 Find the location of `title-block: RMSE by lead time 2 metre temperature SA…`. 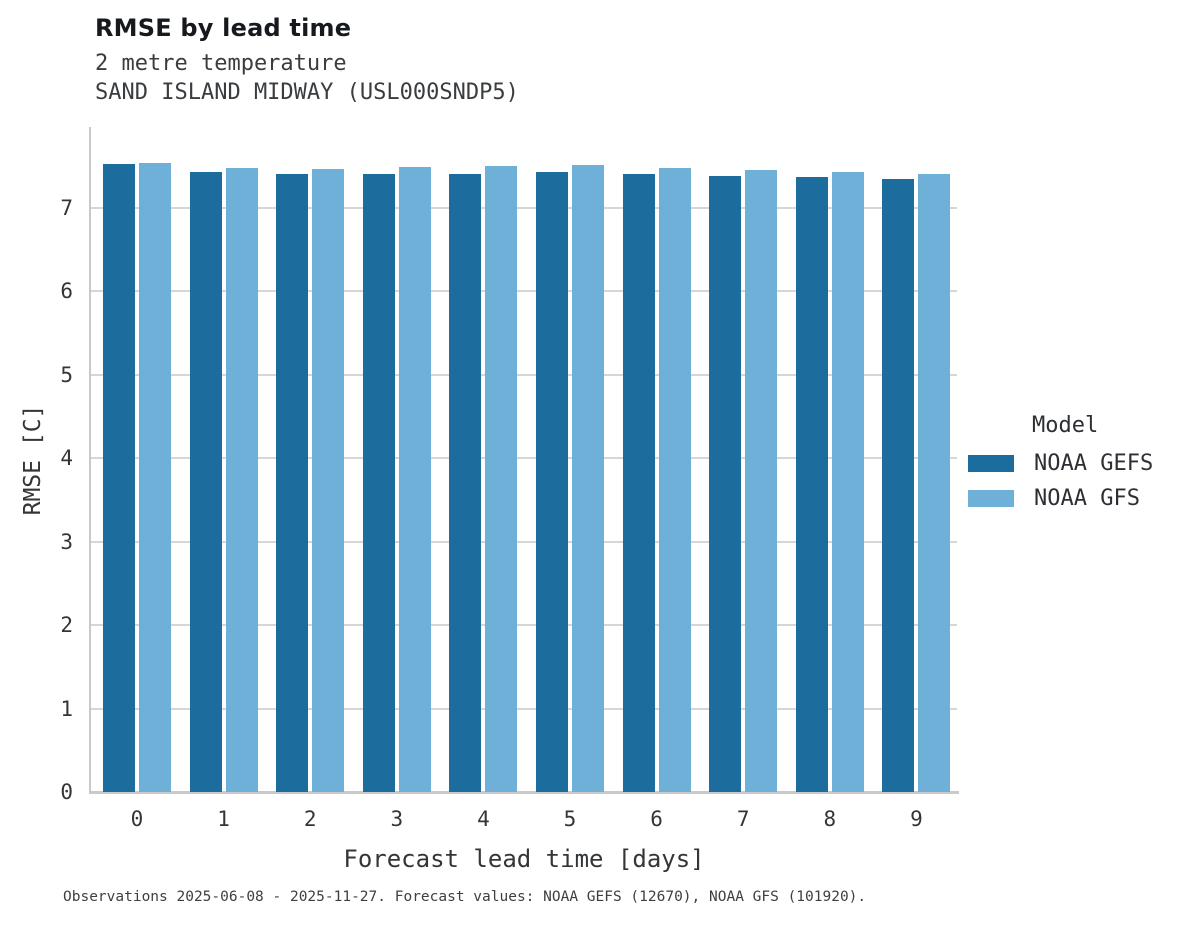

title-block: RMSE by lead time 2 metre temperature SA… is located at coordinates (307, 60).